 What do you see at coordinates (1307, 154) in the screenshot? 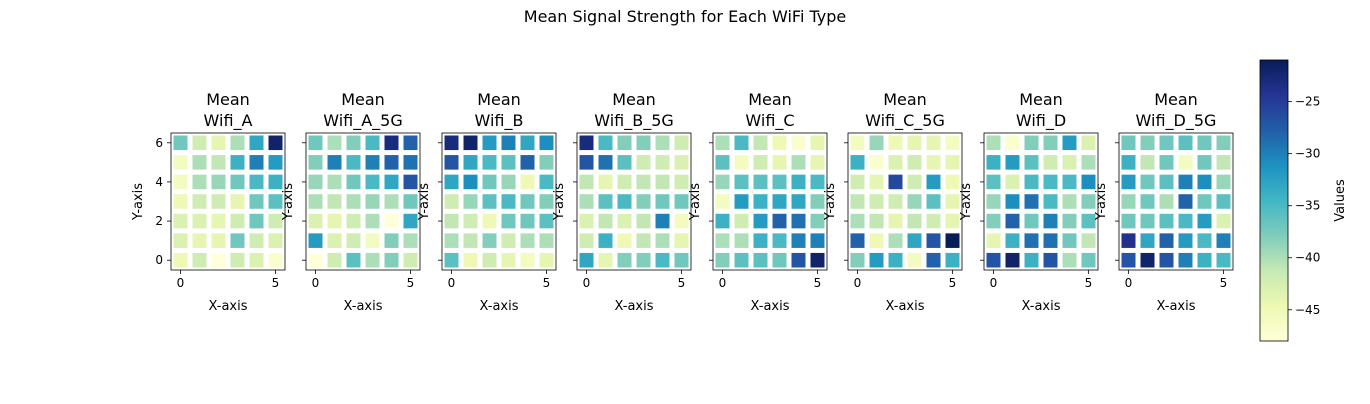
I see `colorbar-tick-label: −30` at bounding box center [1307, 154].